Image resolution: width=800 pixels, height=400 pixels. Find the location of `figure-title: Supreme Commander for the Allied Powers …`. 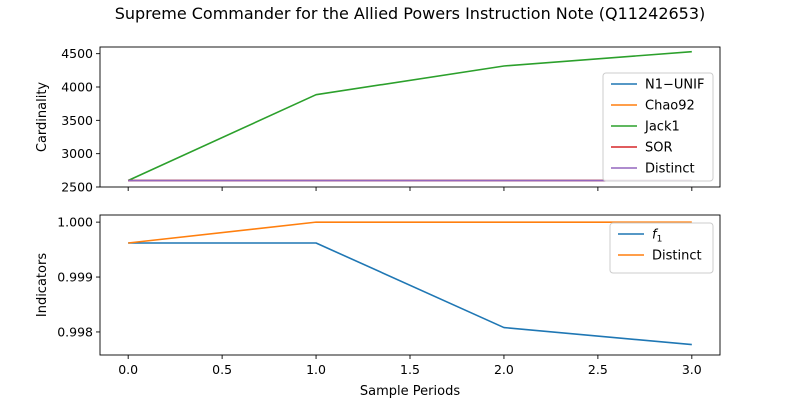

figure-title: Supreme Commander for the Allied Powers … is located at coordinates (410, 13).